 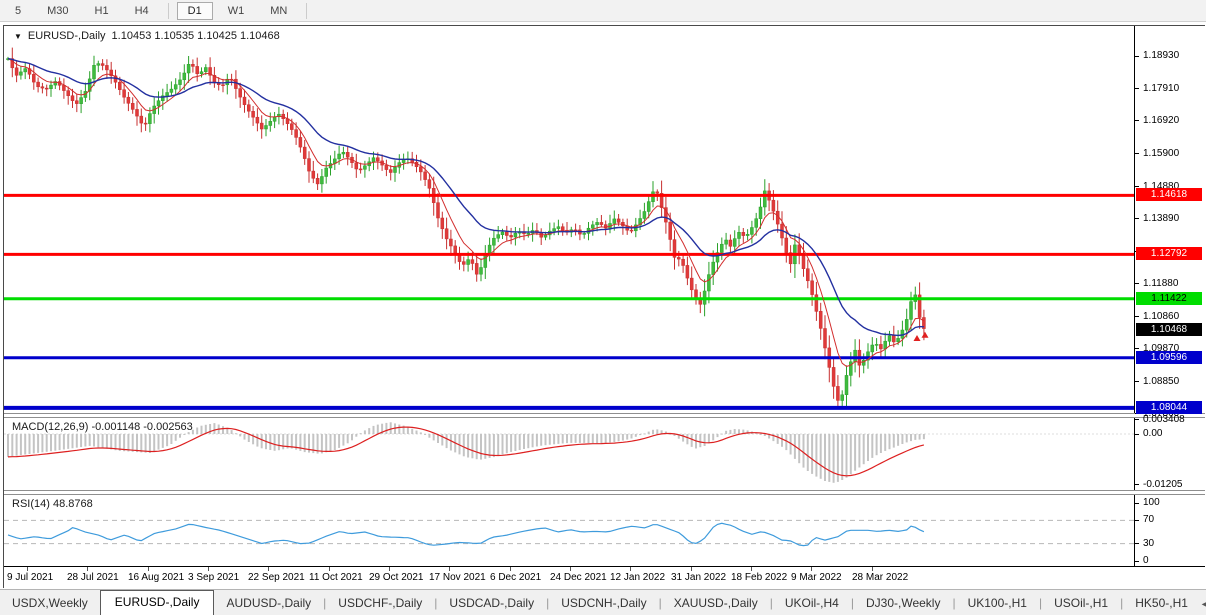 I want to click on price-axis-tick: 1.11880, so click(x=1161, y=283).